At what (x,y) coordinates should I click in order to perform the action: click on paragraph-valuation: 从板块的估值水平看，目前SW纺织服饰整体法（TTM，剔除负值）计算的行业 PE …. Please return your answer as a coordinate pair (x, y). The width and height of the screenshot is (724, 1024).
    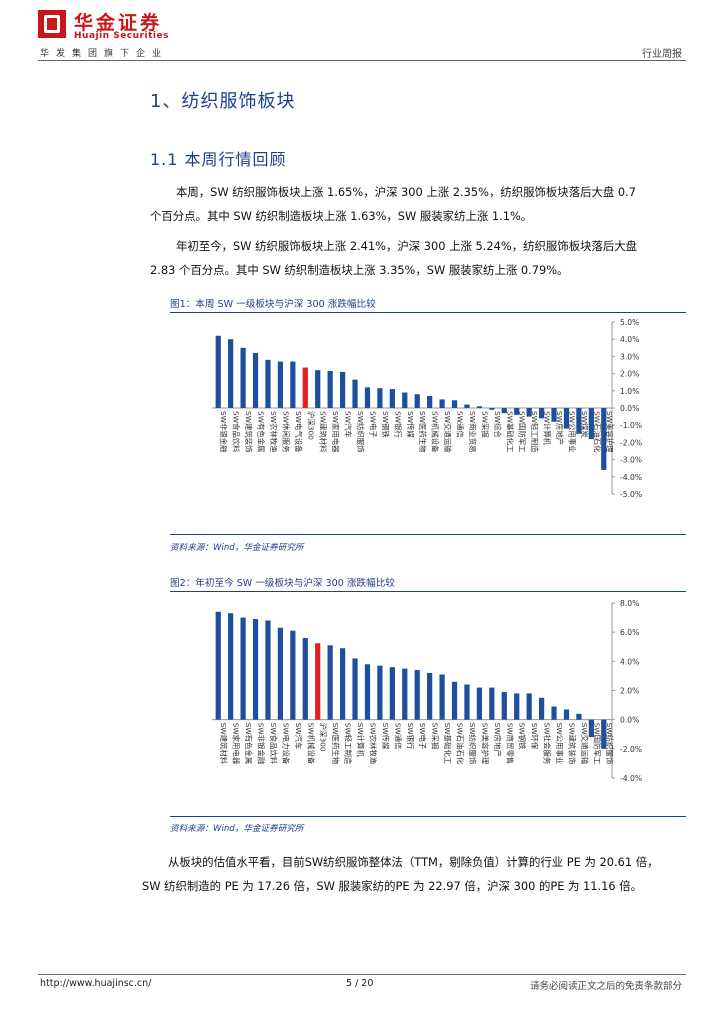
    Looking at the image, I should click on (410, 874).